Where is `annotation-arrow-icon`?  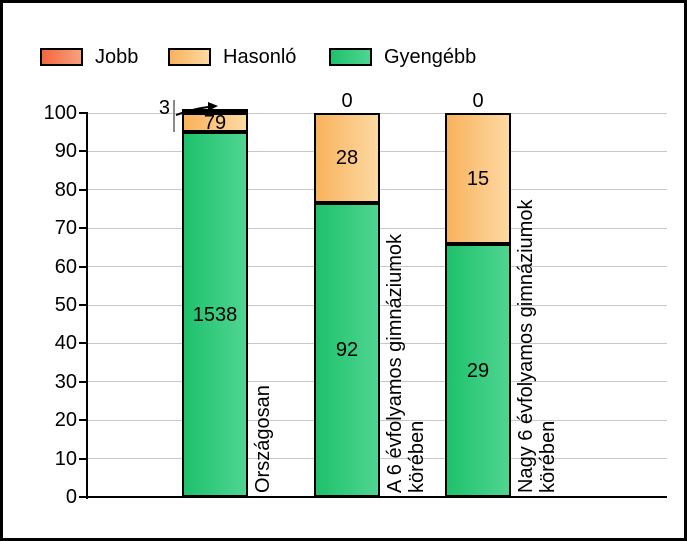 annotation-arrow-icon is located at coordinates (196, 109).